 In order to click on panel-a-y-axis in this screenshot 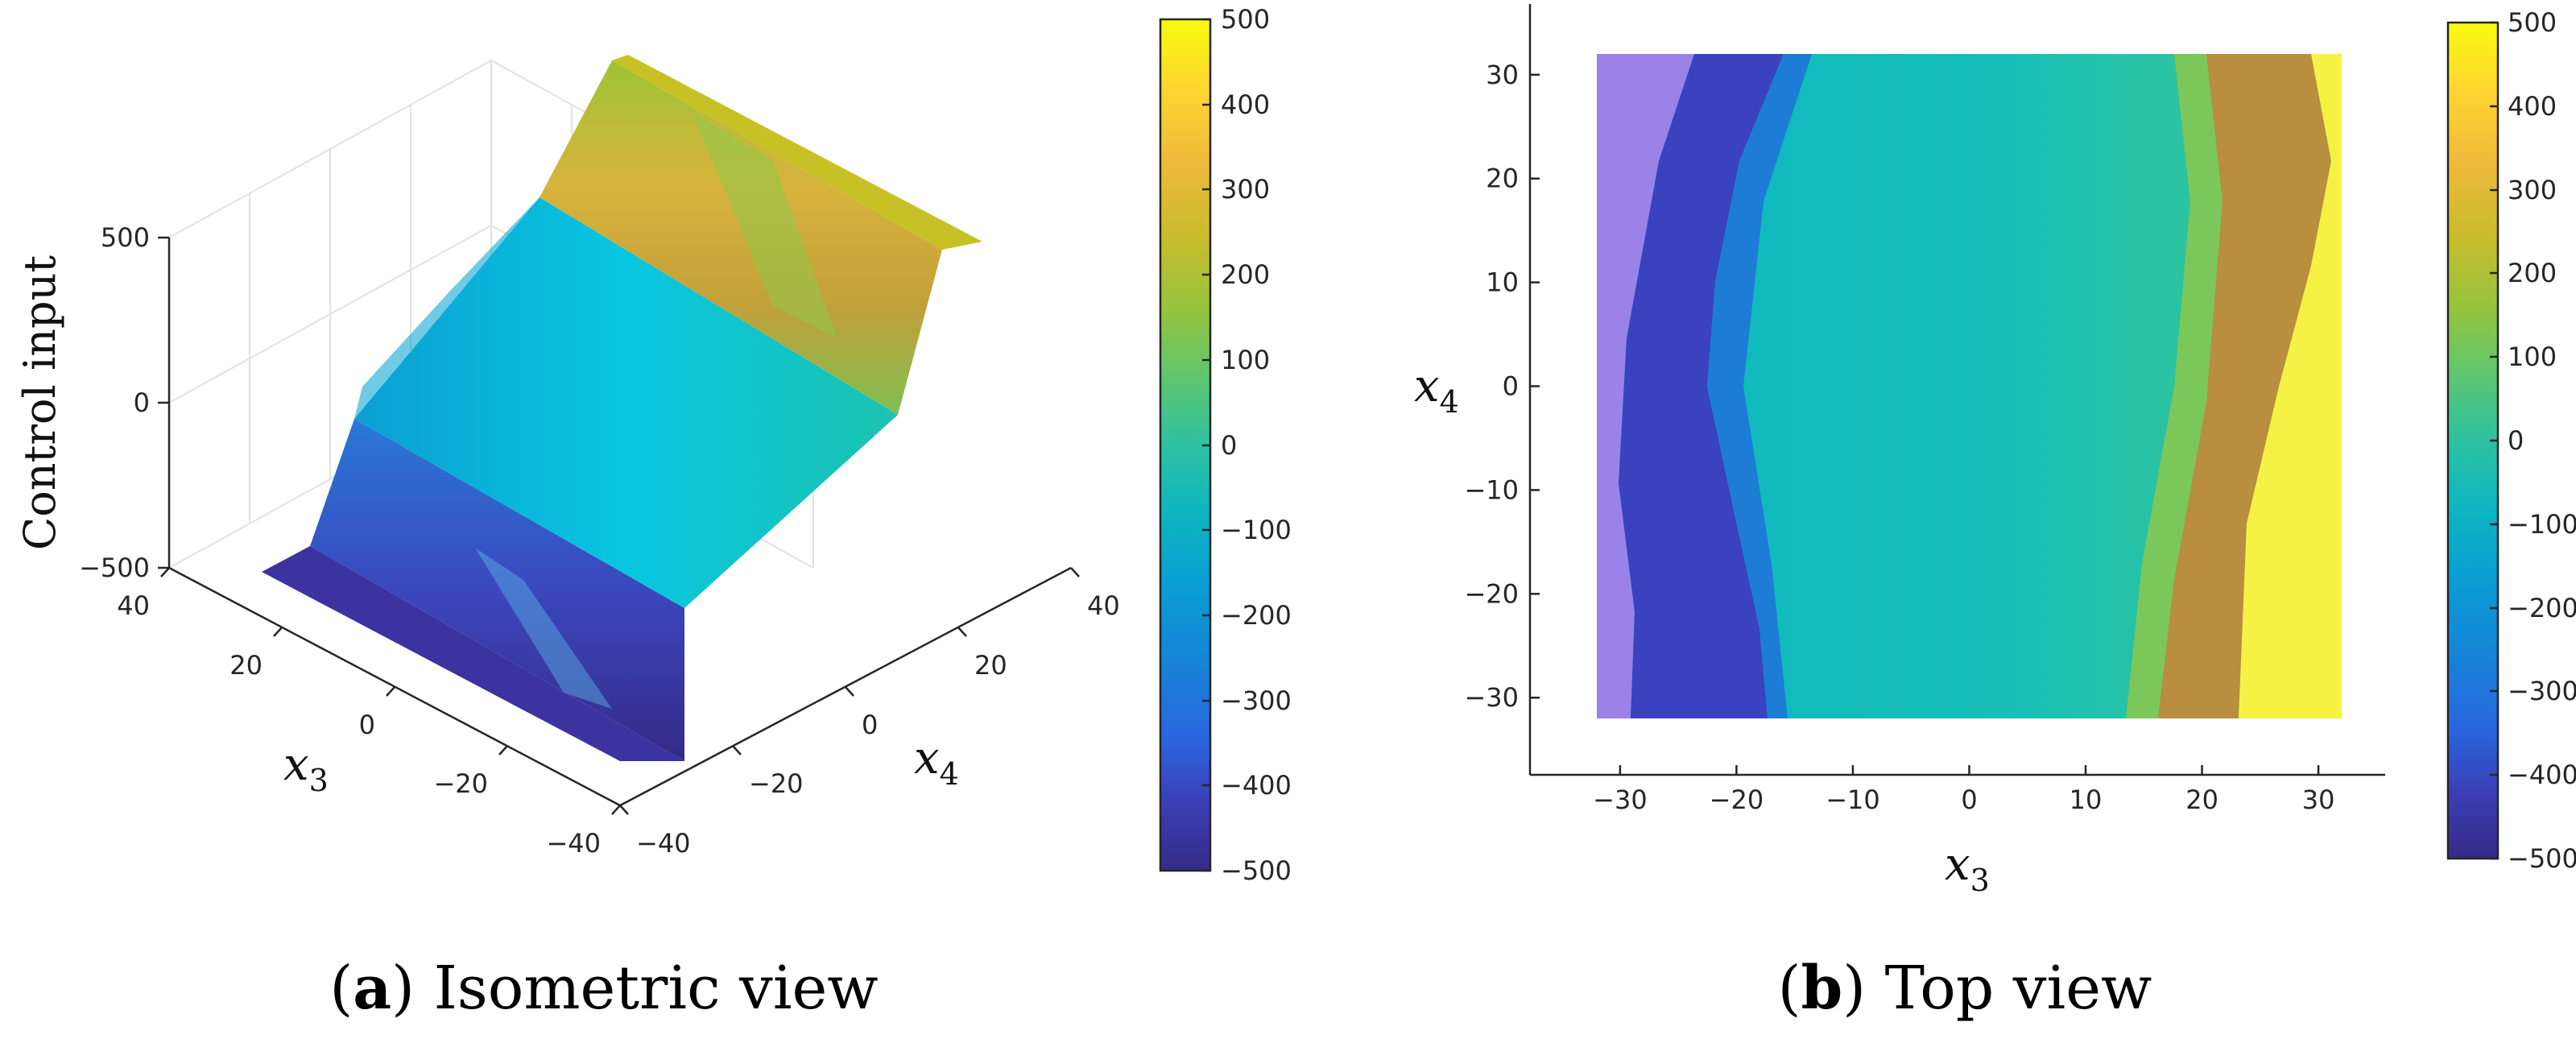, I will do `click(846, 686)`.